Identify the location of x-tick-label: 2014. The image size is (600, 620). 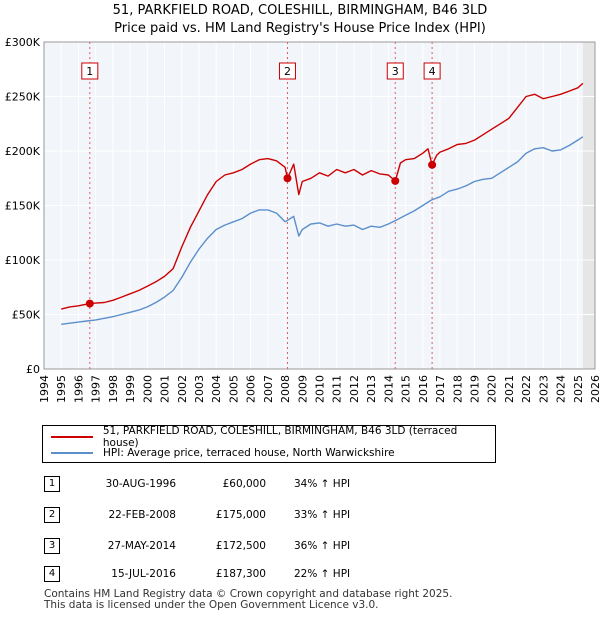
(388, 389).